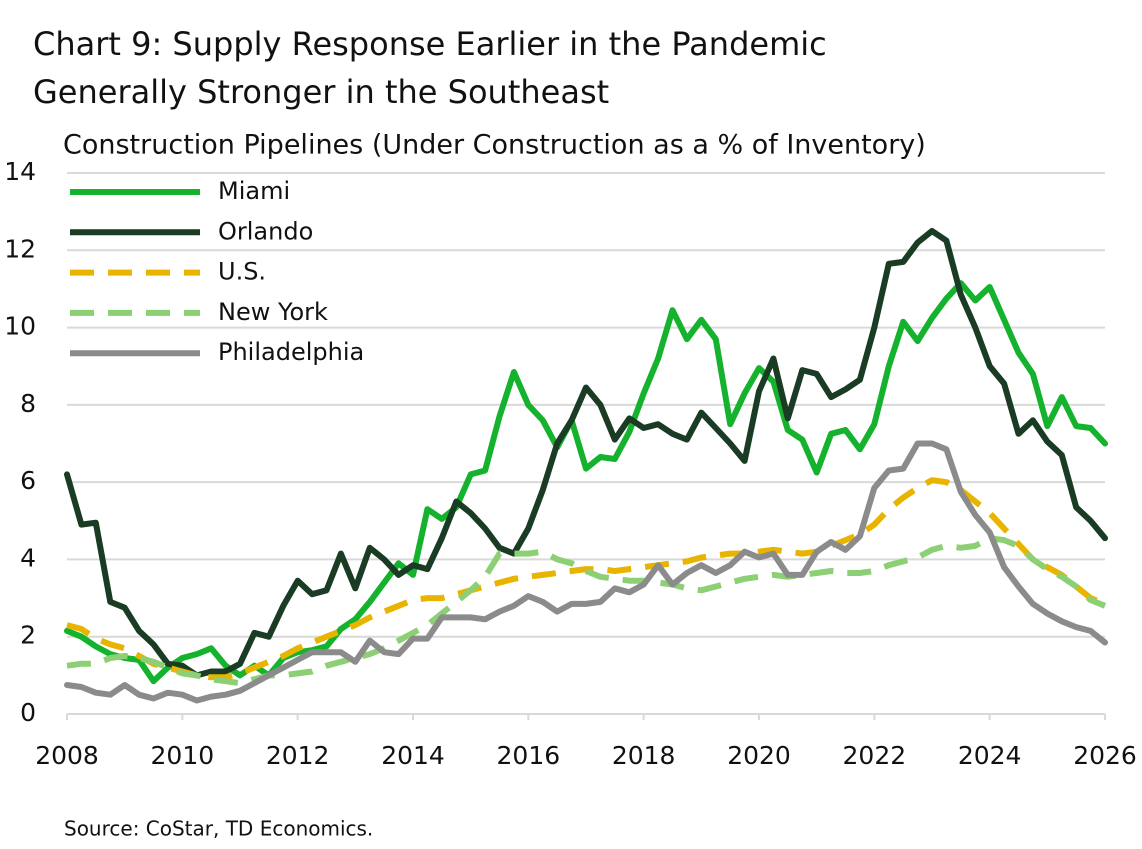 The image size is (1142, 849). Describe the element at coordinates (242, 272) in the screenshot. I see `legend-label: U.S.` at that location.